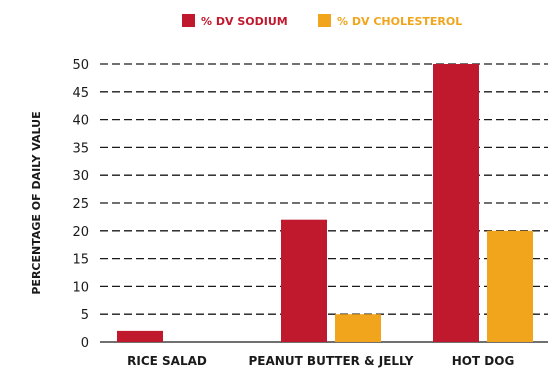 The image size is (552, 373). I want to click on y-axis-title: PERCENTAGE OF DAILY VALUE, so click(36, 202).